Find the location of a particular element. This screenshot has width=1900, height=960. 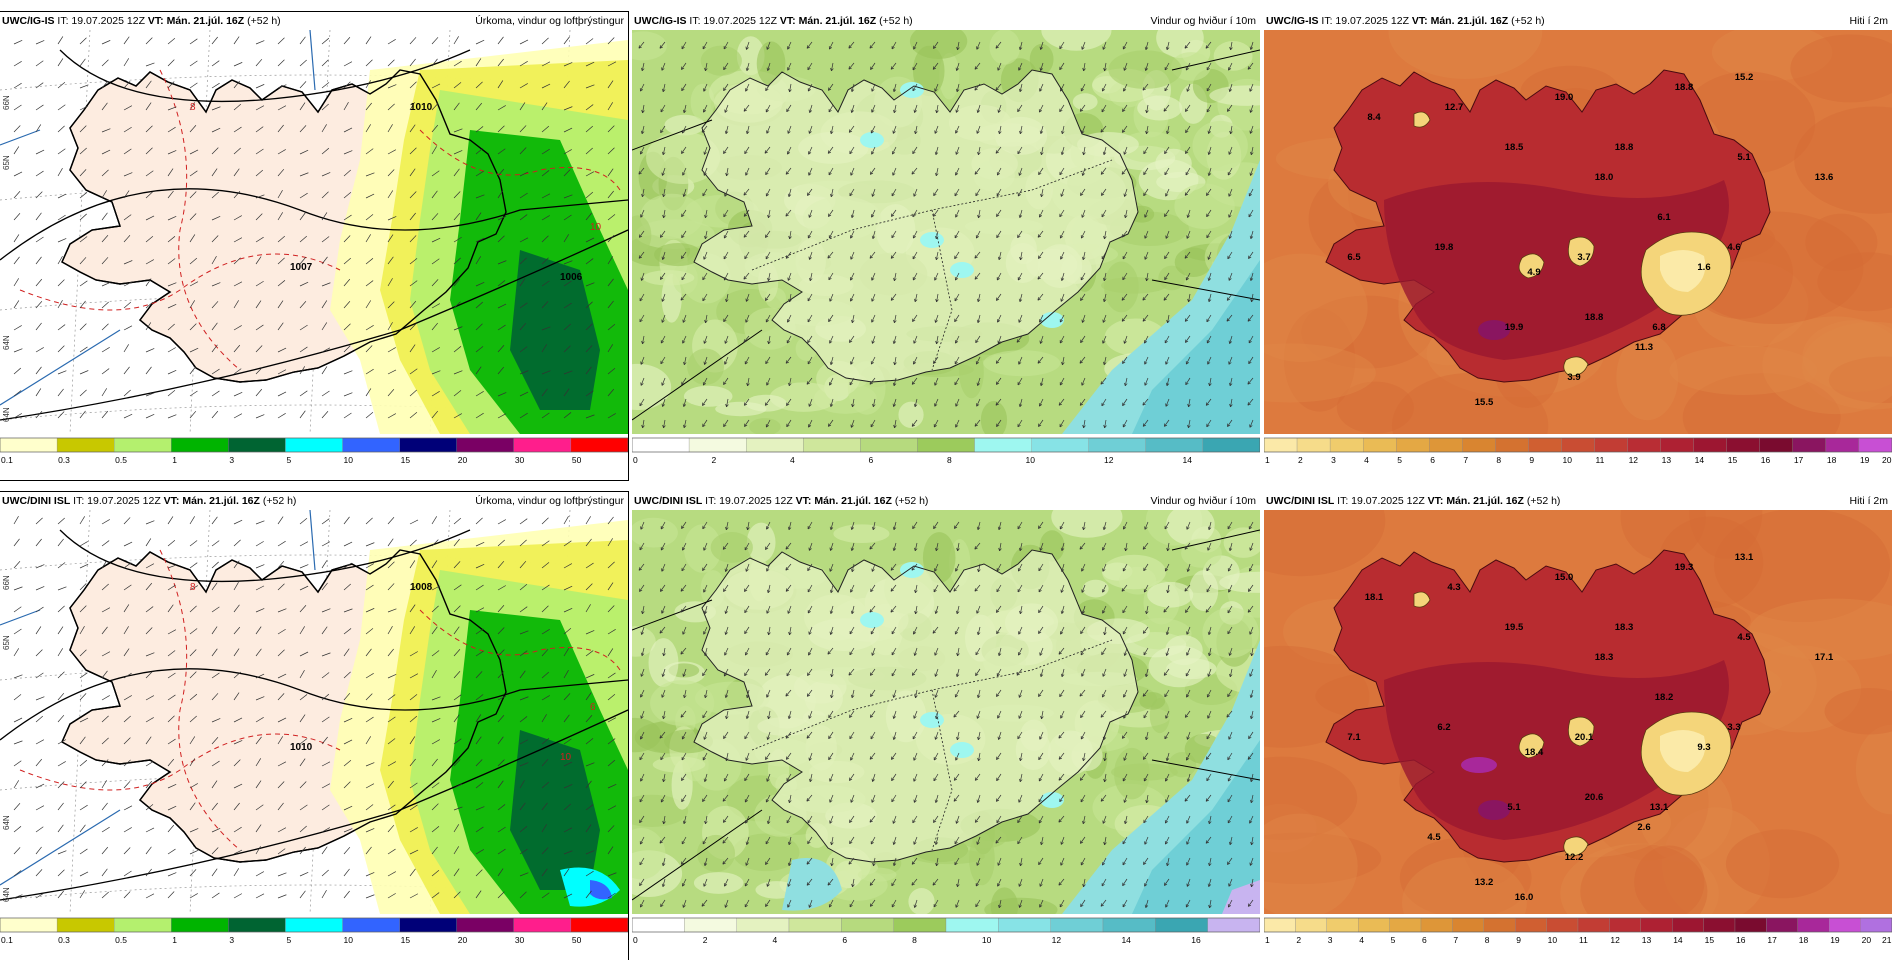

colorbar-tick-label: 19 is located at coordinates (1865, 460).